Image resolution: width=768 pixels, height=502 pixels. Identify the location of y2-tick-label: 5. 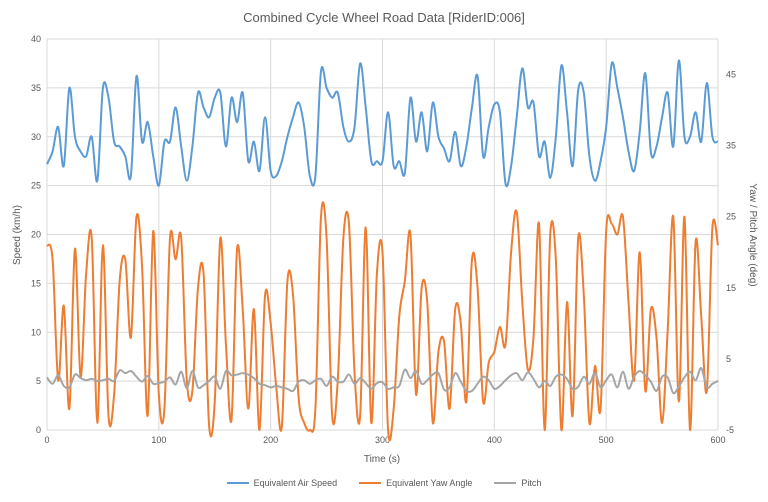
(728, 359).